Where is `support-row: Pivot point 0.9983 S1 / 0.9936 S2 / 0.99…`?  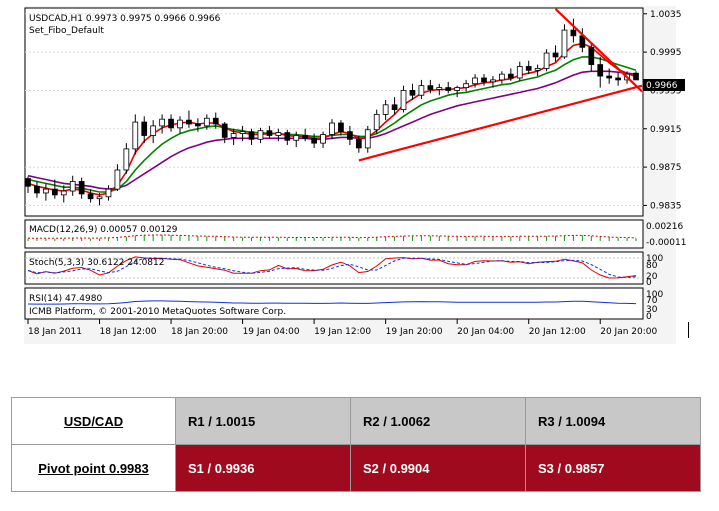 support-row: Pivot point 0.9983 S1 / 0.9936 S2 / 0.99… is located at coordinates (356, 468).